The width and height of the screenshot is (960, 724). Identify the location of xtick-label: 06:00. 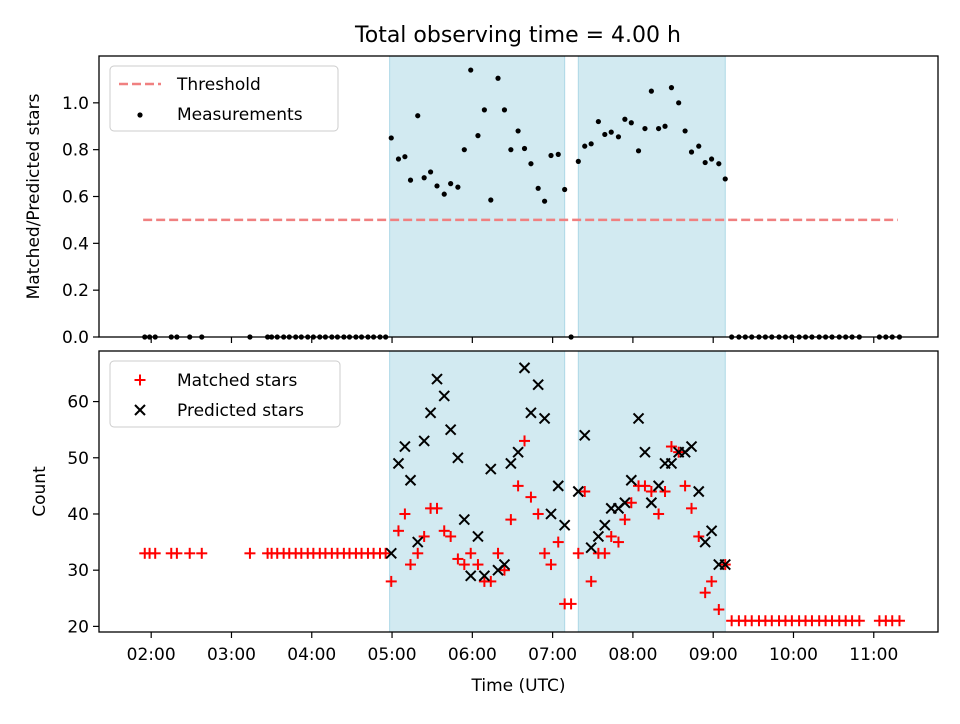
(472, 655).